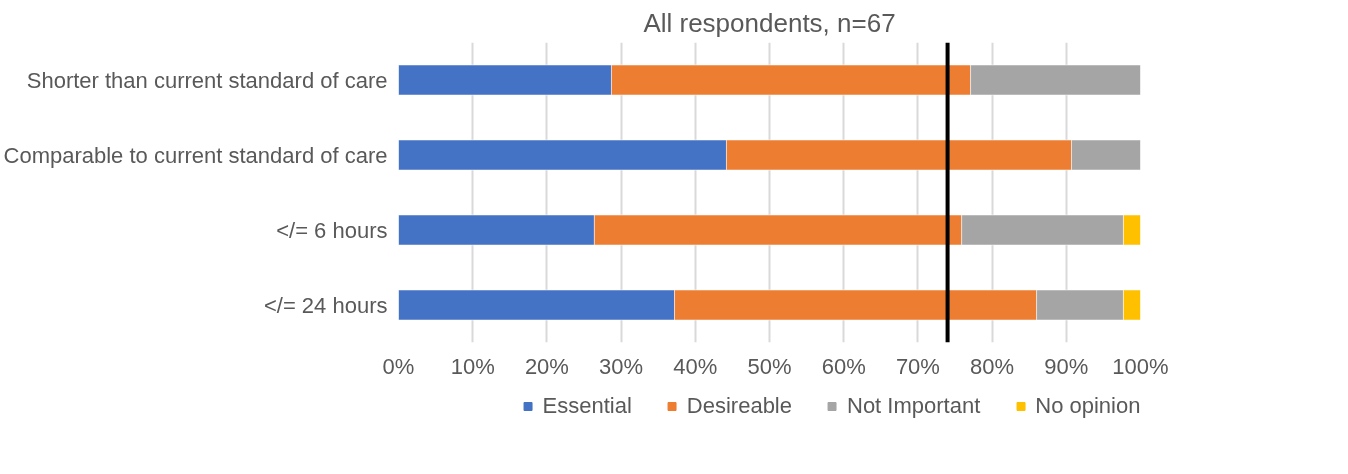 The height and width of the screenshot is (474, 1348). Describe the element at coordinates (913, 406) in the screenshot. I see `legend-label: Not Important` at that location.